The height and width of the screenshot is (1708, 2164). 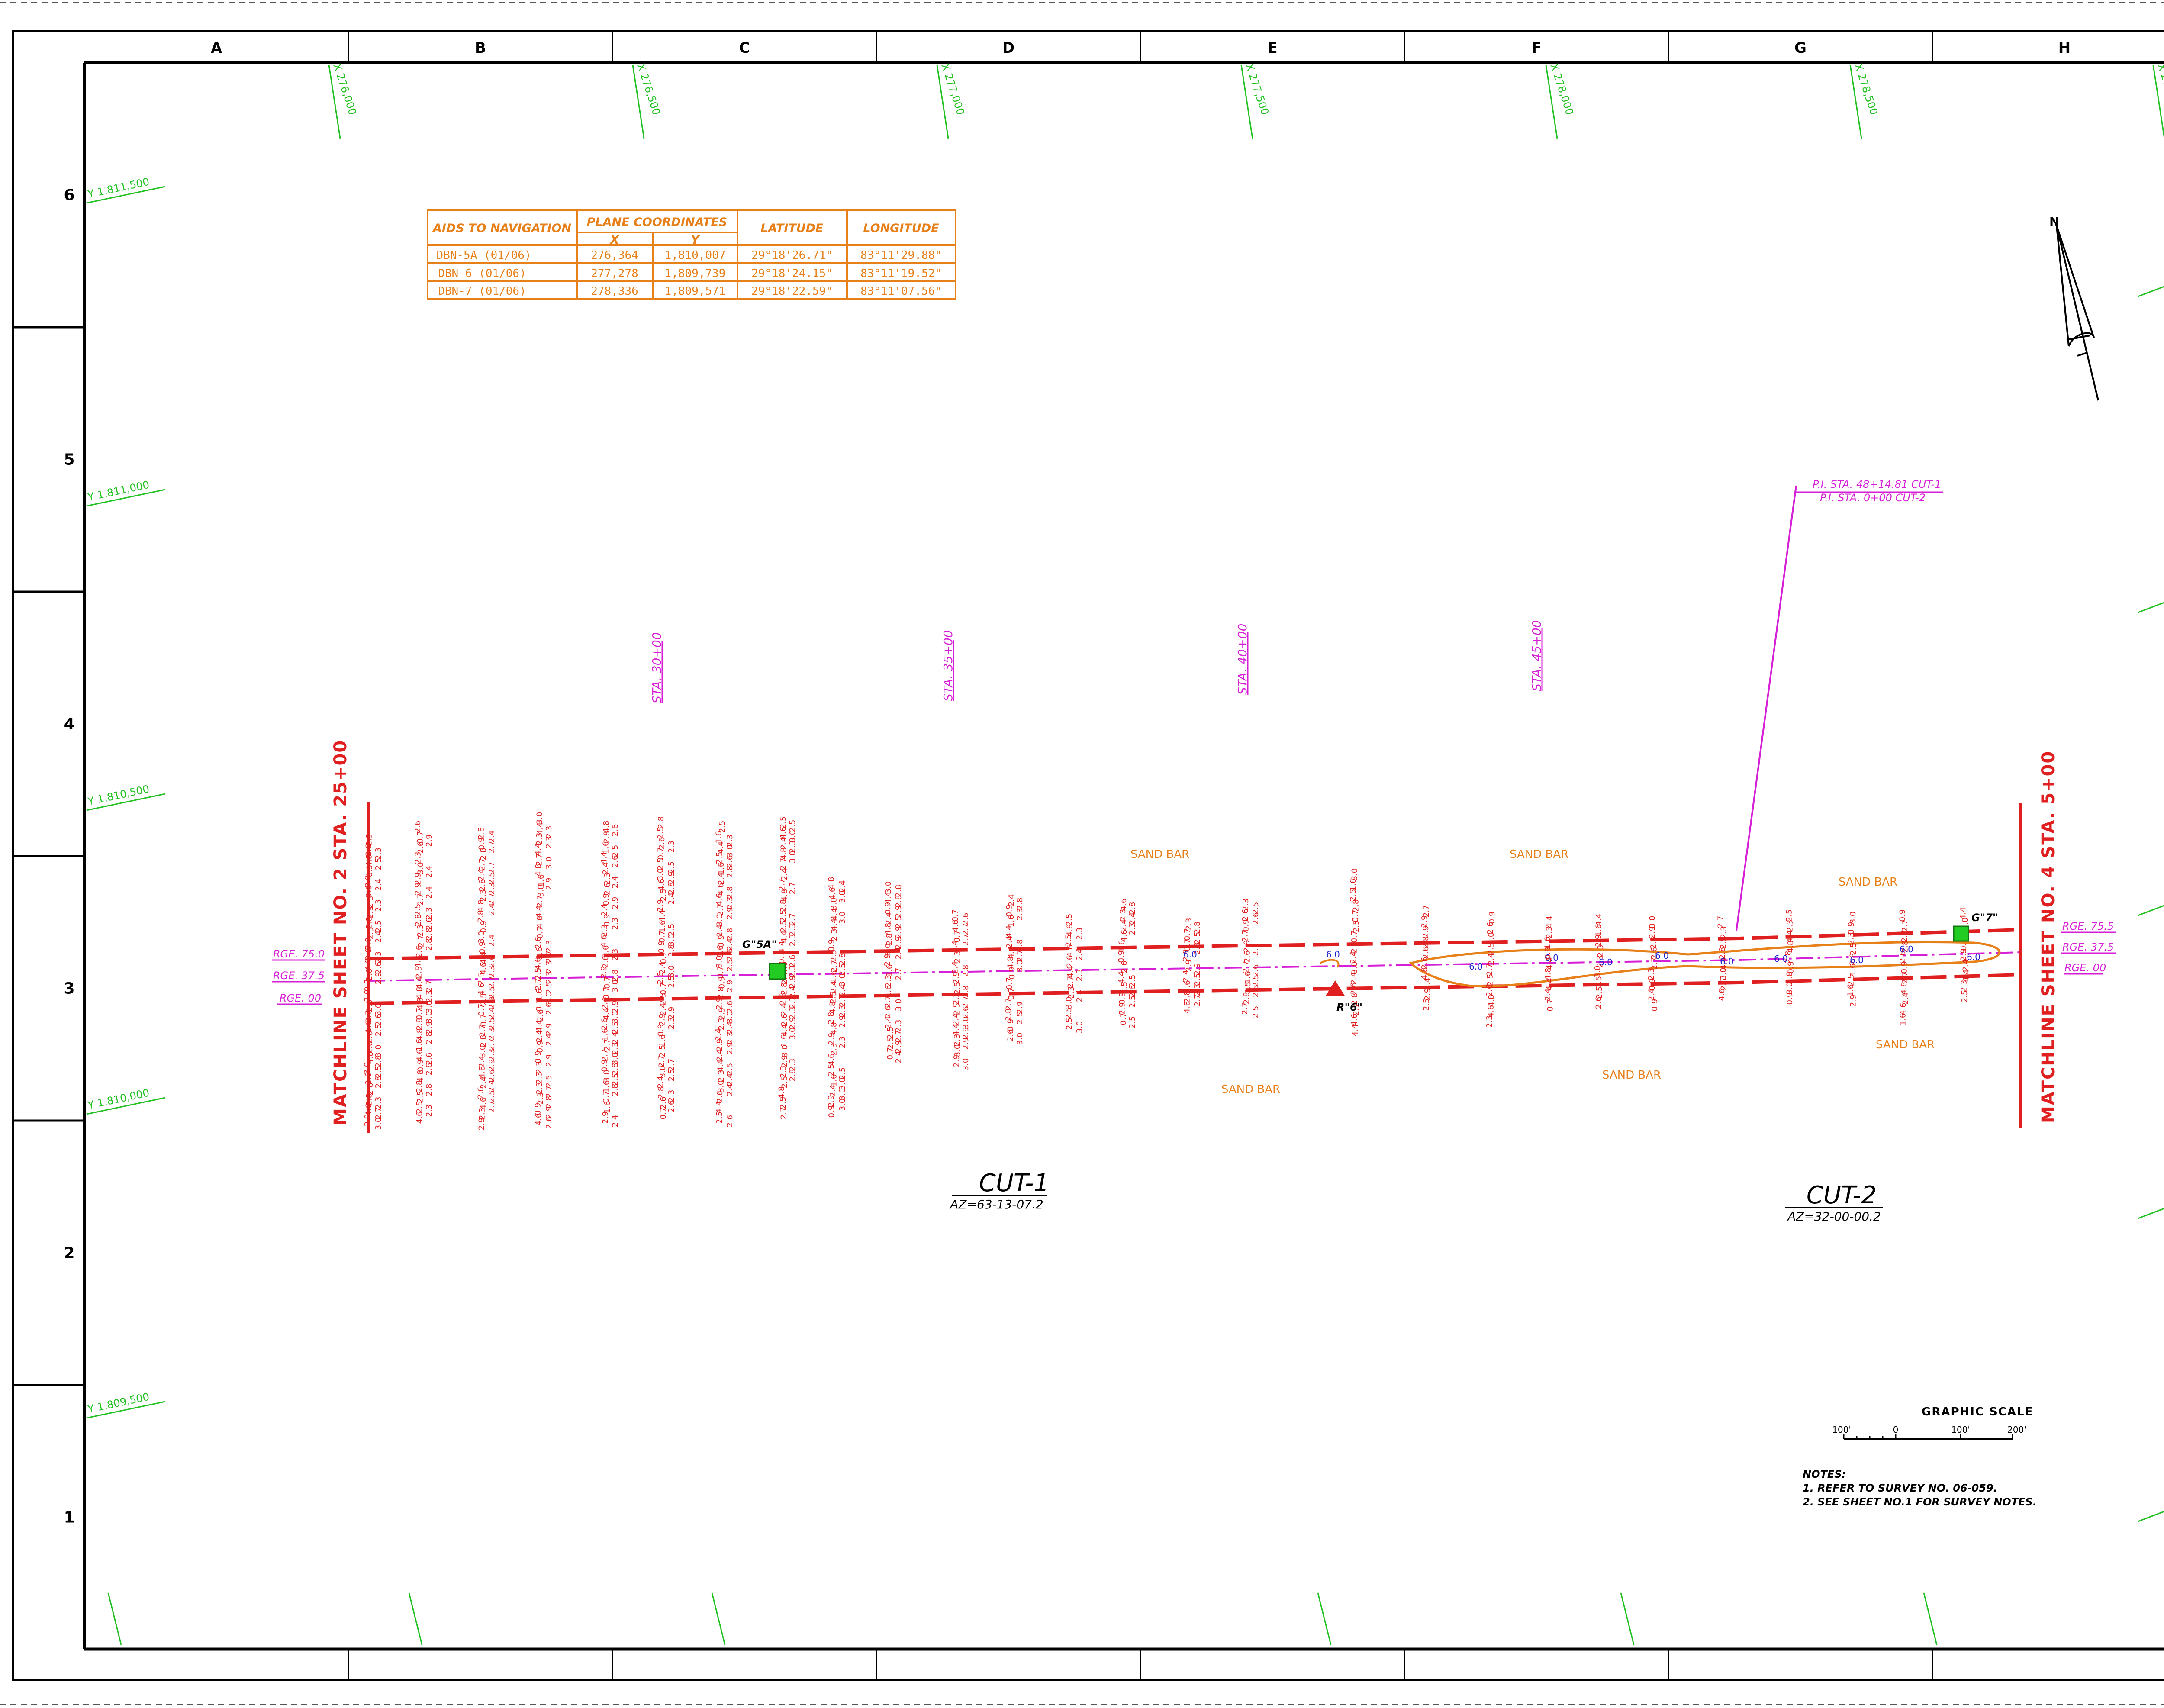 What do you see at coordinates (2077, 313) in the screenshot?
I see `north-arrow` at bounding box center [2077, 313].